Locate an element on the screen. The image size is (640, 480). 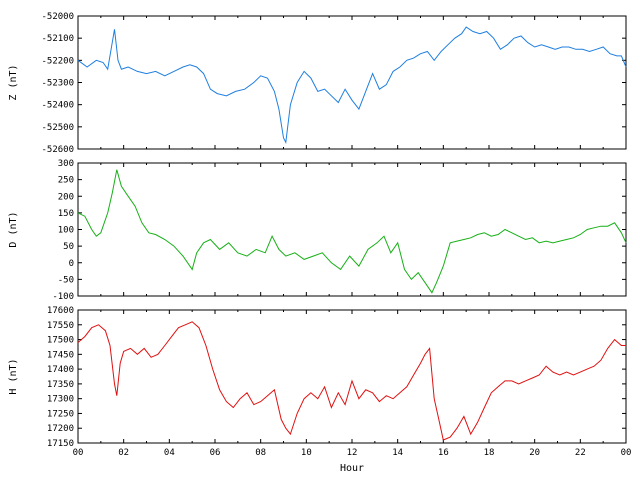
ytick-label-h-4: 17400 is located at coordinates (60, 370).